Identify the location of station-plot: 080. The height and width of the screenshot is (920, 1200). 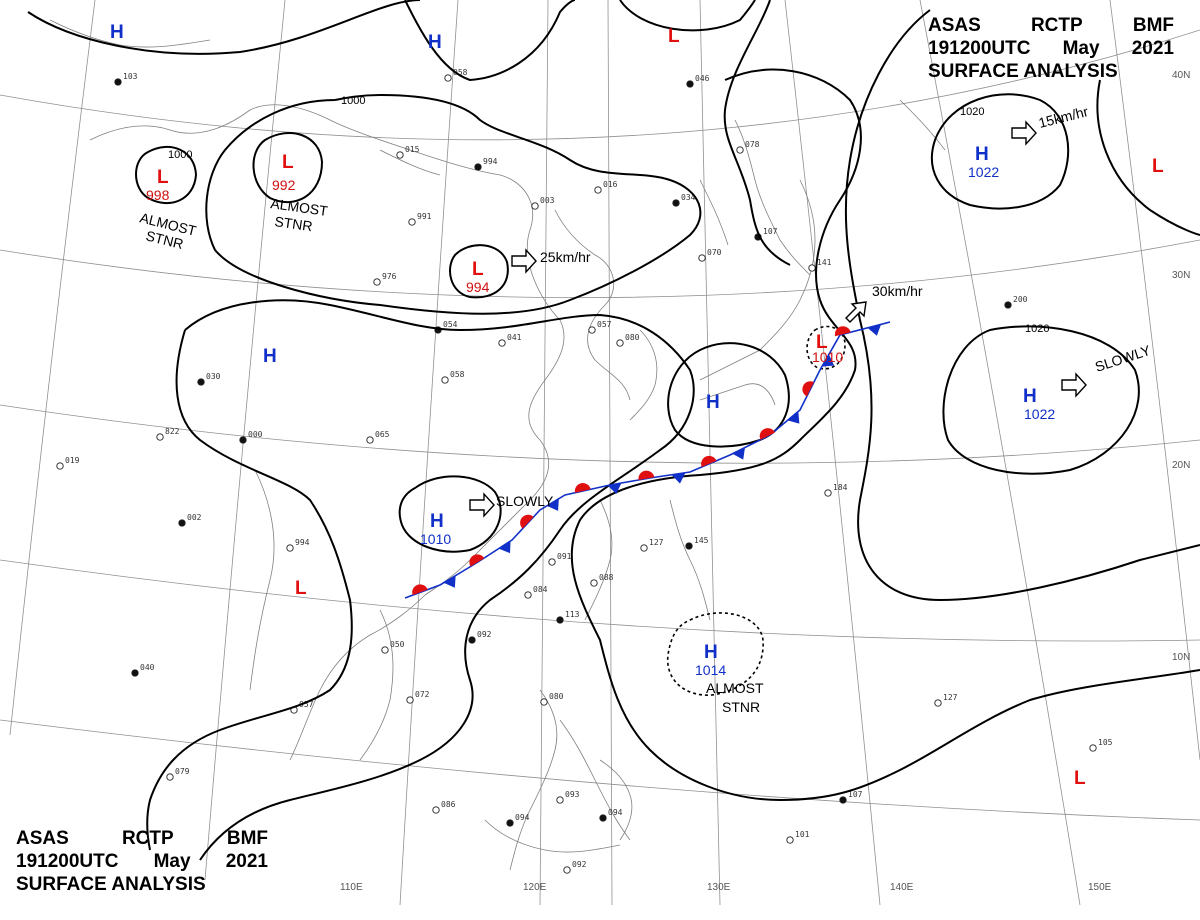
(628, 340).